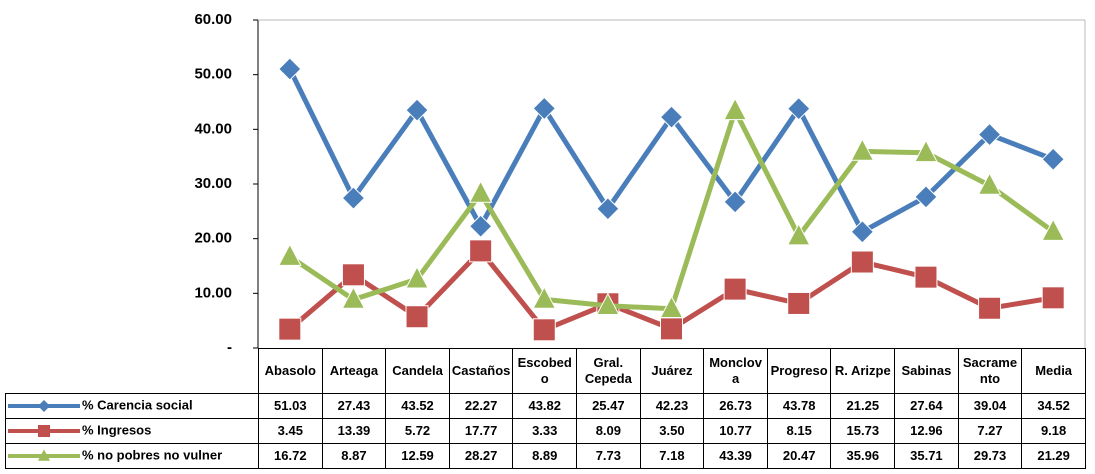 This screenshot has width=1095, height=474. What do you see at coordinates (229, 344) in the screenshot?
I see `y-tick-label: -` at bounding box center [229, 344].